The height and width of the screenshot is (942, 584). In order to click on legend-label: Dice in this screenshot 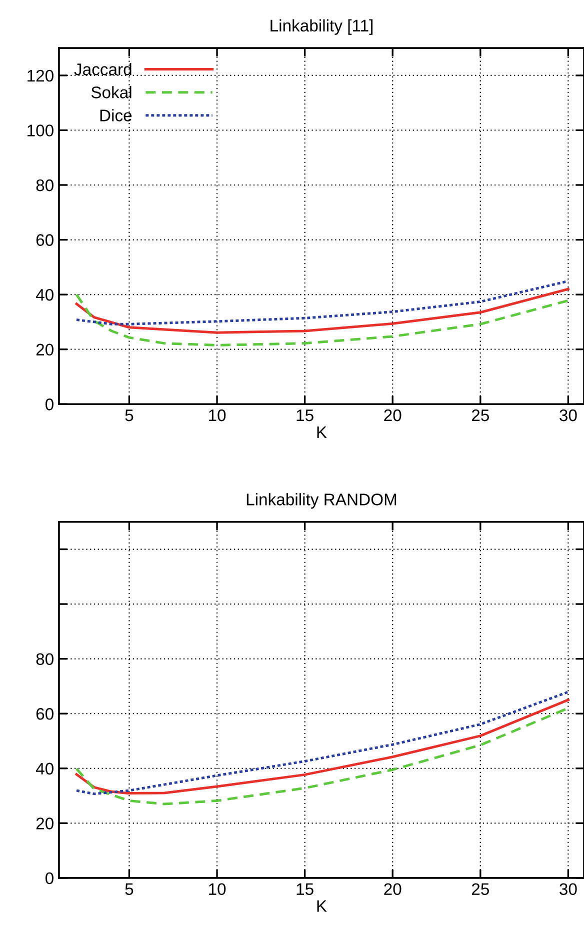, I will do `click(116, 115)`.